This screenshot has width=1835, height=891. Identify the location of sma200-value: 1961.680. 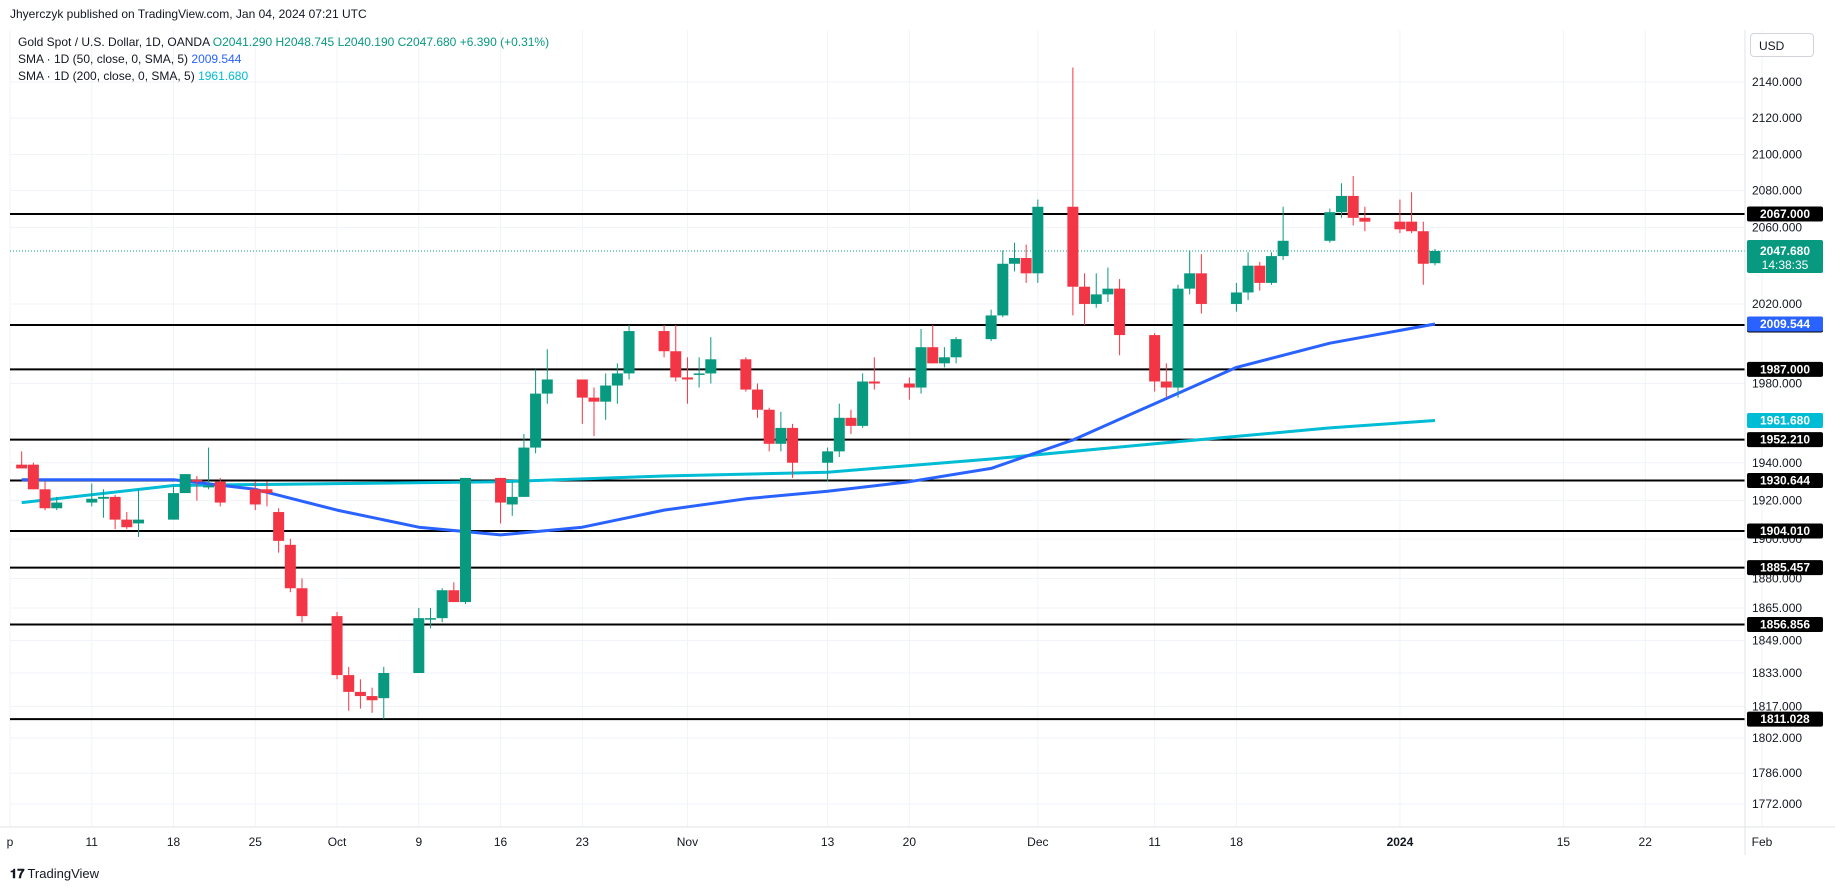
(223, 76).